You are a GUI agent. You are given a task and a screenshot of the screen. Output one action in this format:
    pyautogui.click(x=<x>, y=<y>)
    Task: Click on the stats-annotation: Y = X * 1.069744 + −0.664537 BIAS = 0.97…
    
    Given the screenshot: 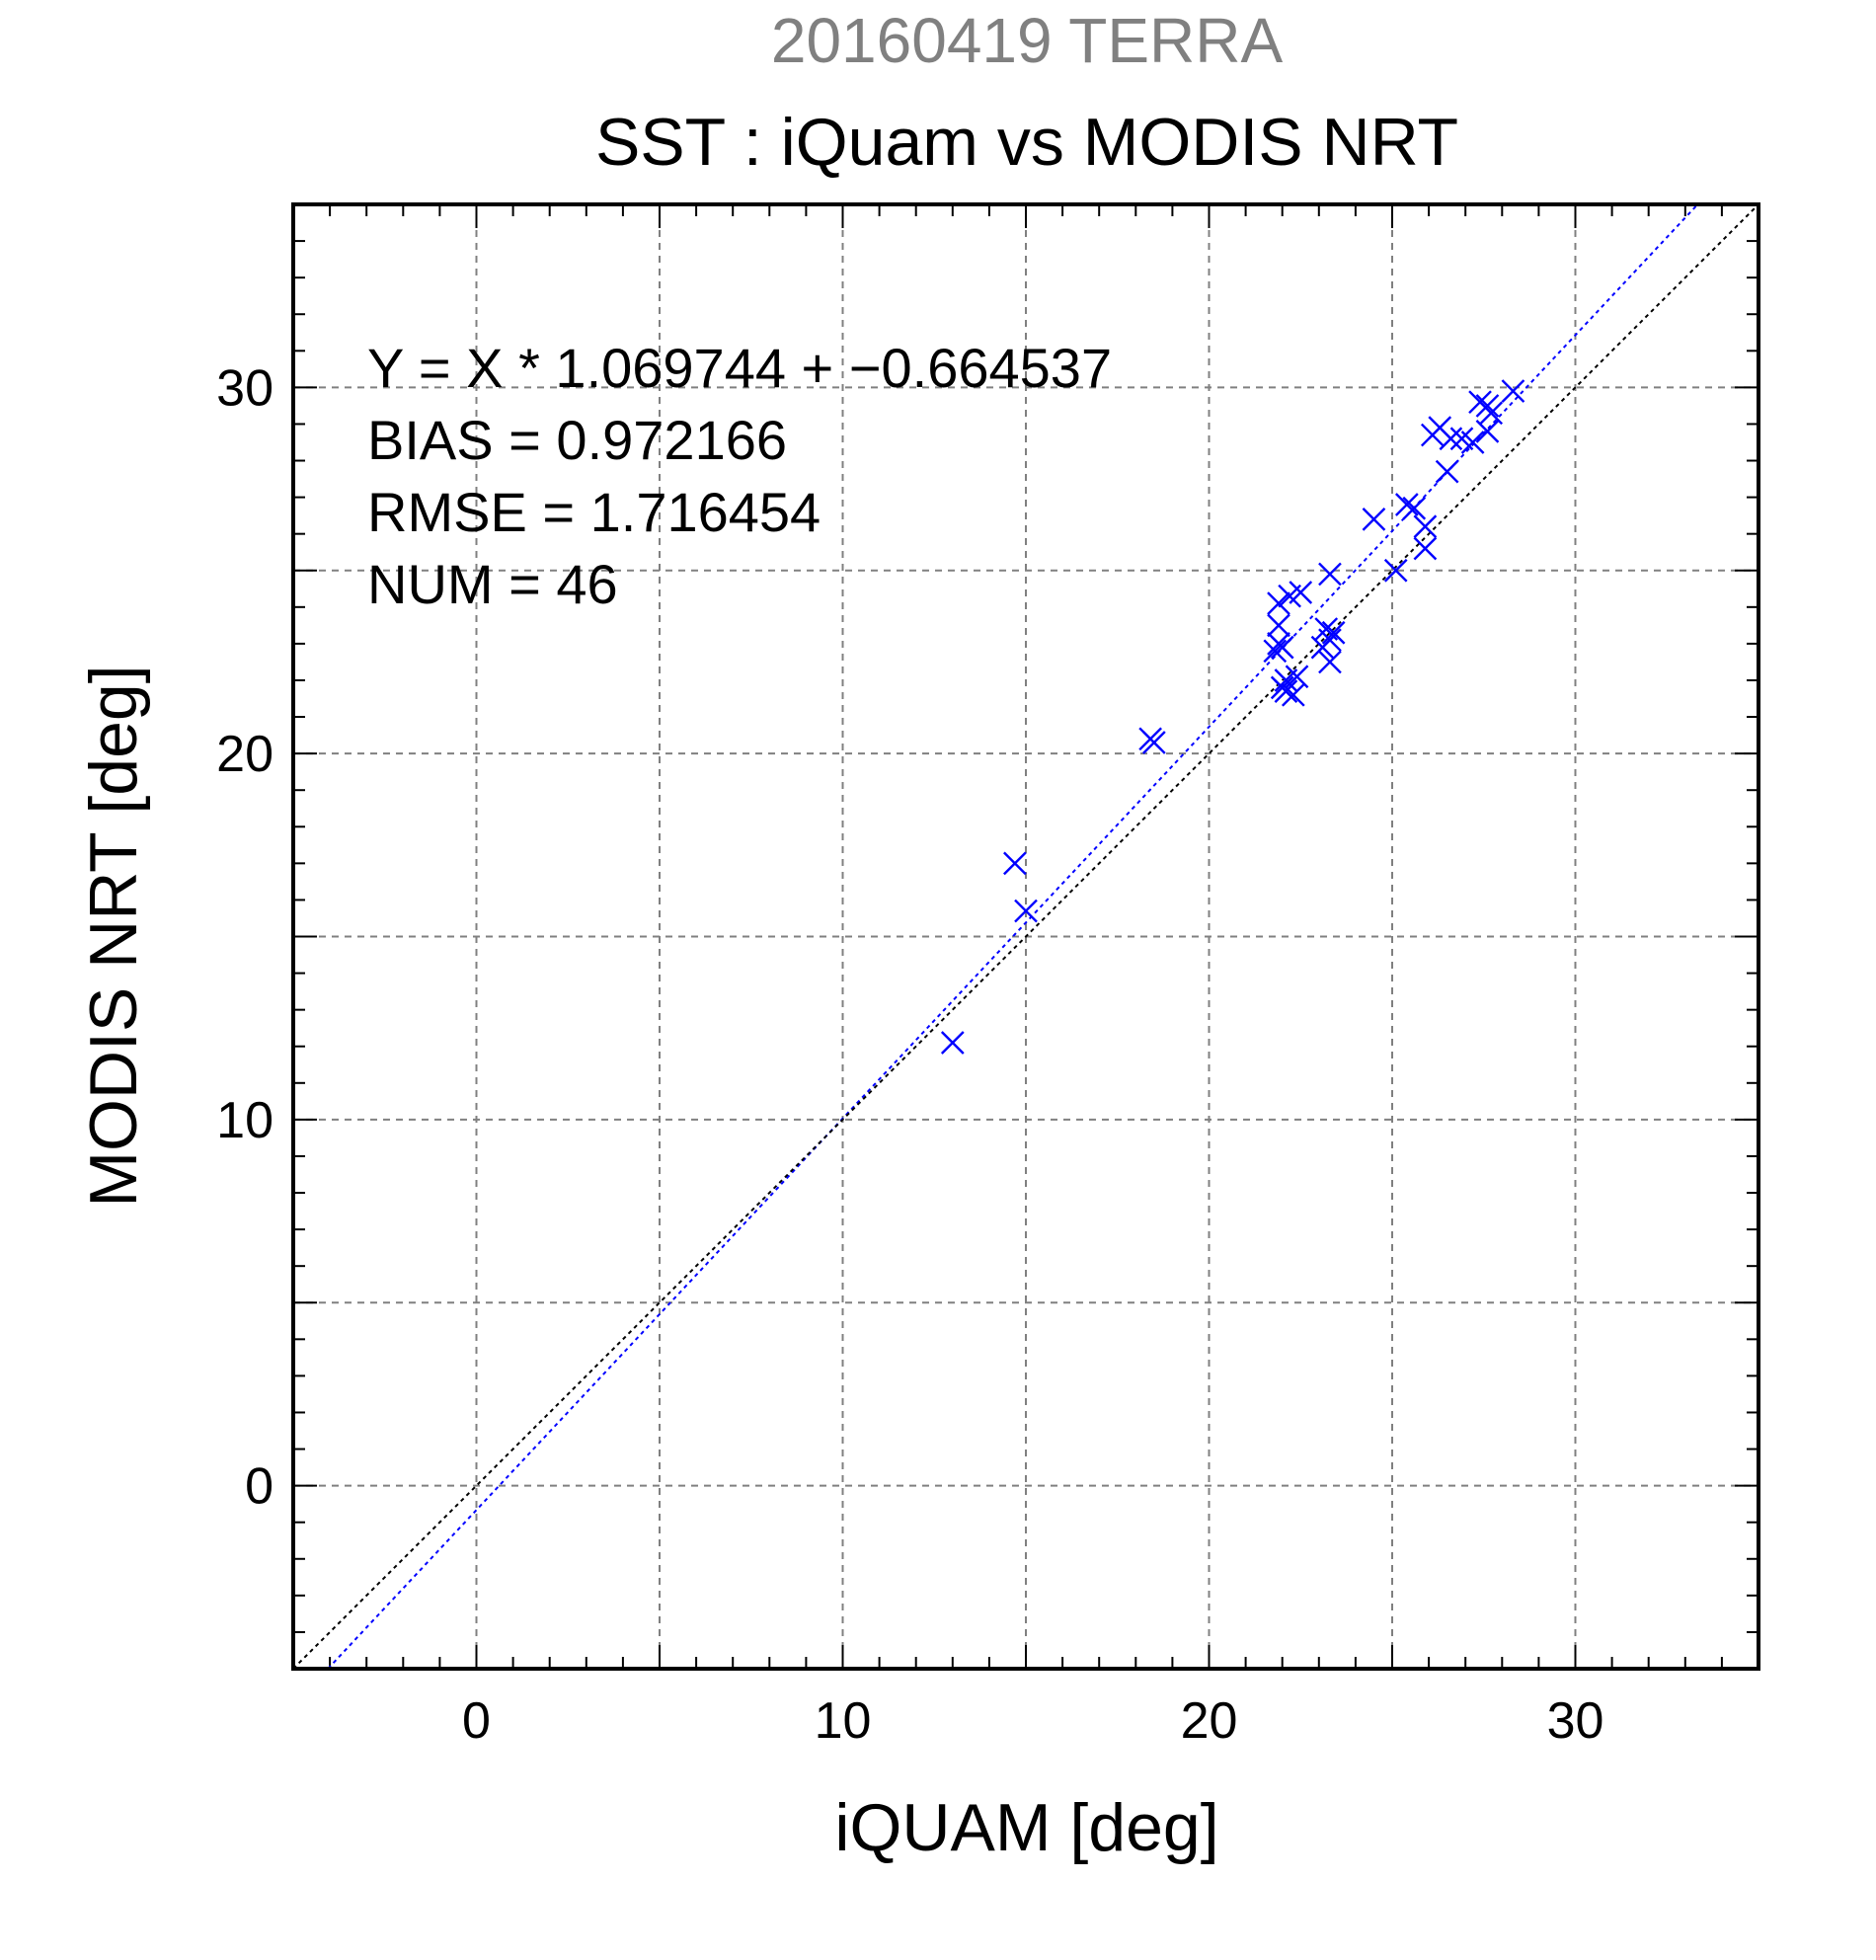 What is the action you would take?
    pyautogui.click(x=740, y=476)
    